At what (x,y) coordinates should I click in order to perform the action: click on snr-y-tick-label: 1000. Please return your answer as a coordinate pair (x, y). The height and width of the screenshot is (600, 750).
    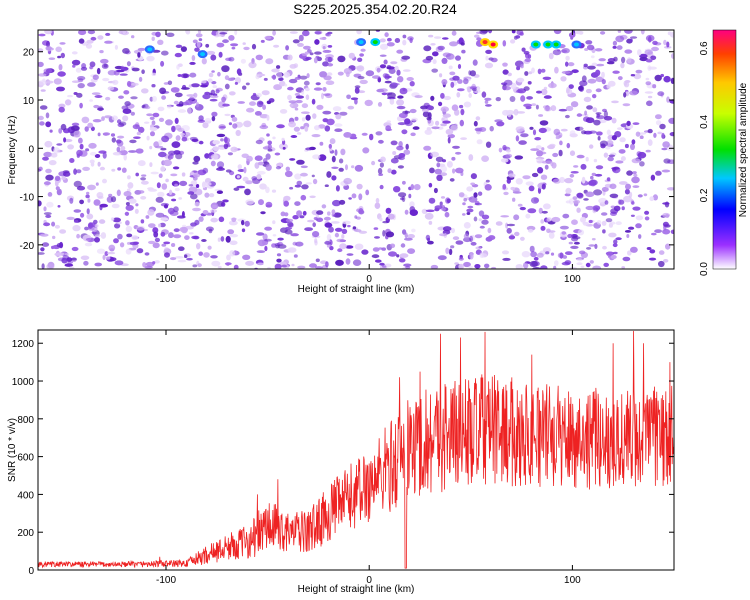
    Looking at the image, I should click on (23, 382).